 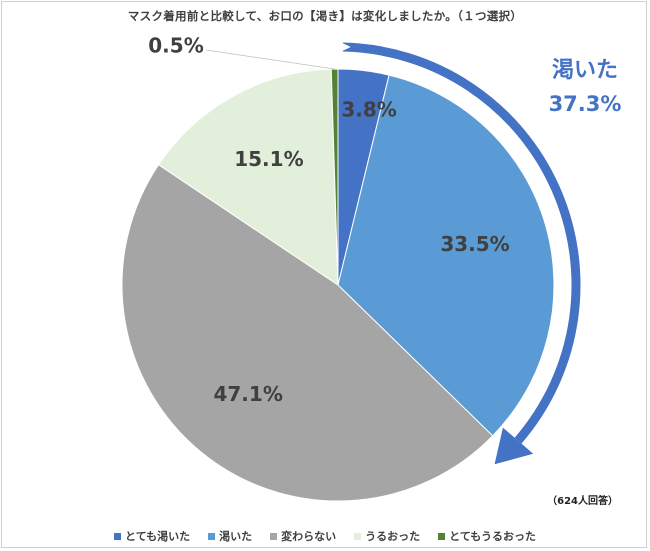 What do you see at coordinates (309, 536) in the screenshot?
I see `legend-label: 変わらない` at bounding box center [309, 536].